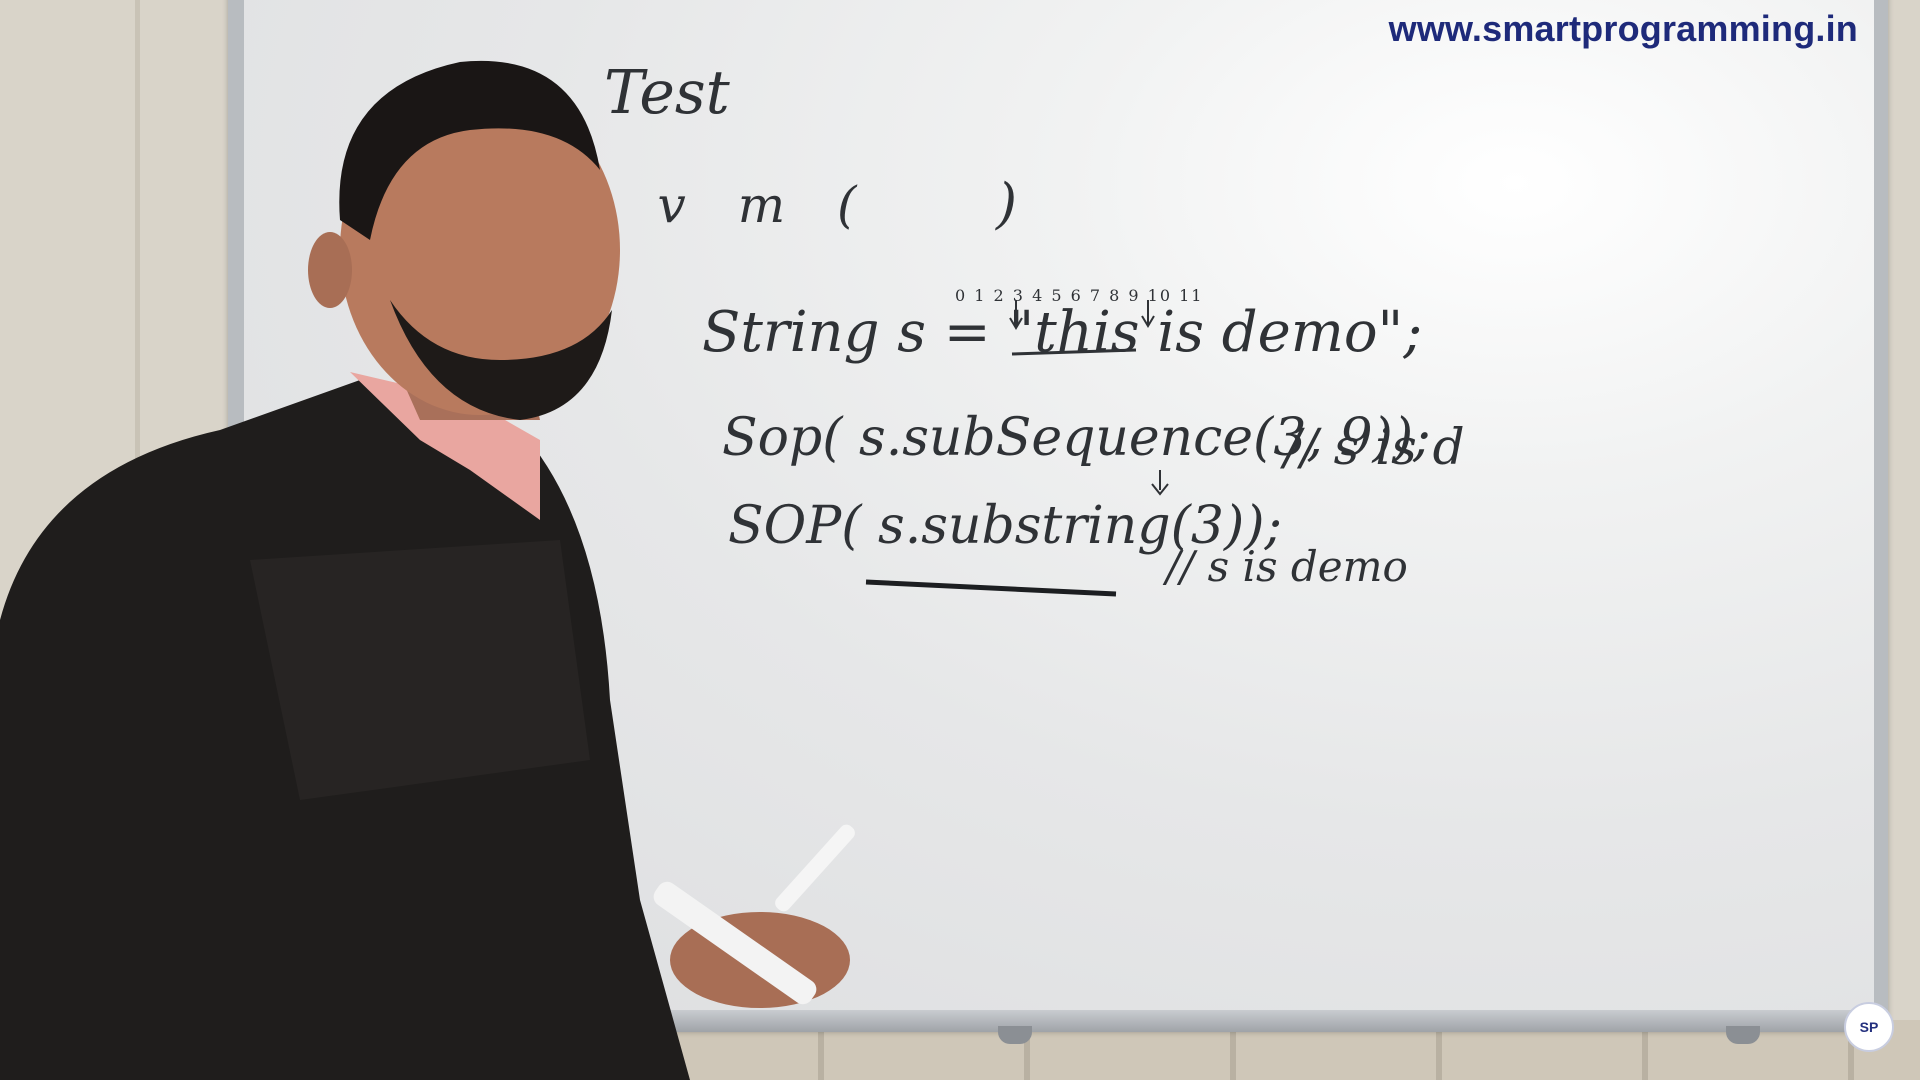 This screenshot has height=1080, width=1920. Describe the element at coordinates (420, 670) in the screenshot. I see `jacket-pattern` at that location.